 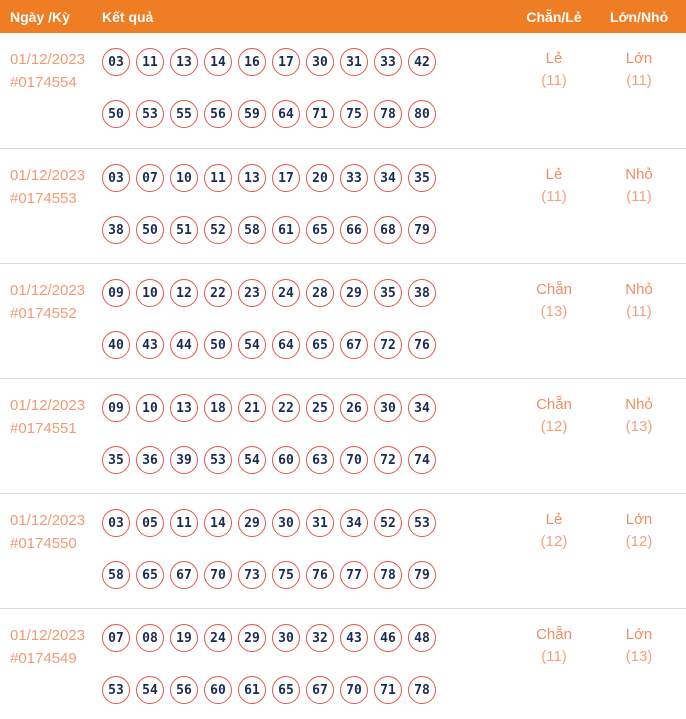 What do you see at coordinates (648, 558) in the screenshot?
I see `big-small-cell: Lớn (12)` at bounding box center [648, 558].